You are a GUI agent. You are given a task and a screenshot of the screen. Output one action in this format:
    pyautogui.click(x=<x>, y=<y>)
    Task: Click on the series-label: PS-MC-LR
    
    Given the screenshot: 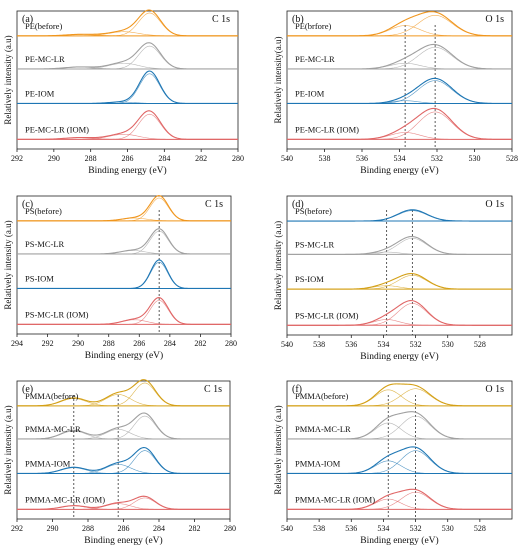 What is the action you would take?
    pyautogui.click(x=45, y=244)
    